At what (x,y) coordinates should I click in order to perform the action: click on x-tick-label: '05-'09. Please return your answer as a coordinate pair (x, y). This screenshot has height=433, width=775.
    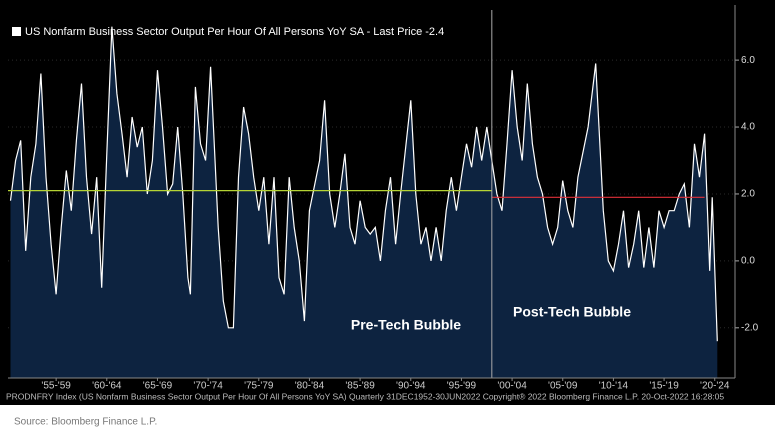
    Looking at the image, I should click on (563, 386).